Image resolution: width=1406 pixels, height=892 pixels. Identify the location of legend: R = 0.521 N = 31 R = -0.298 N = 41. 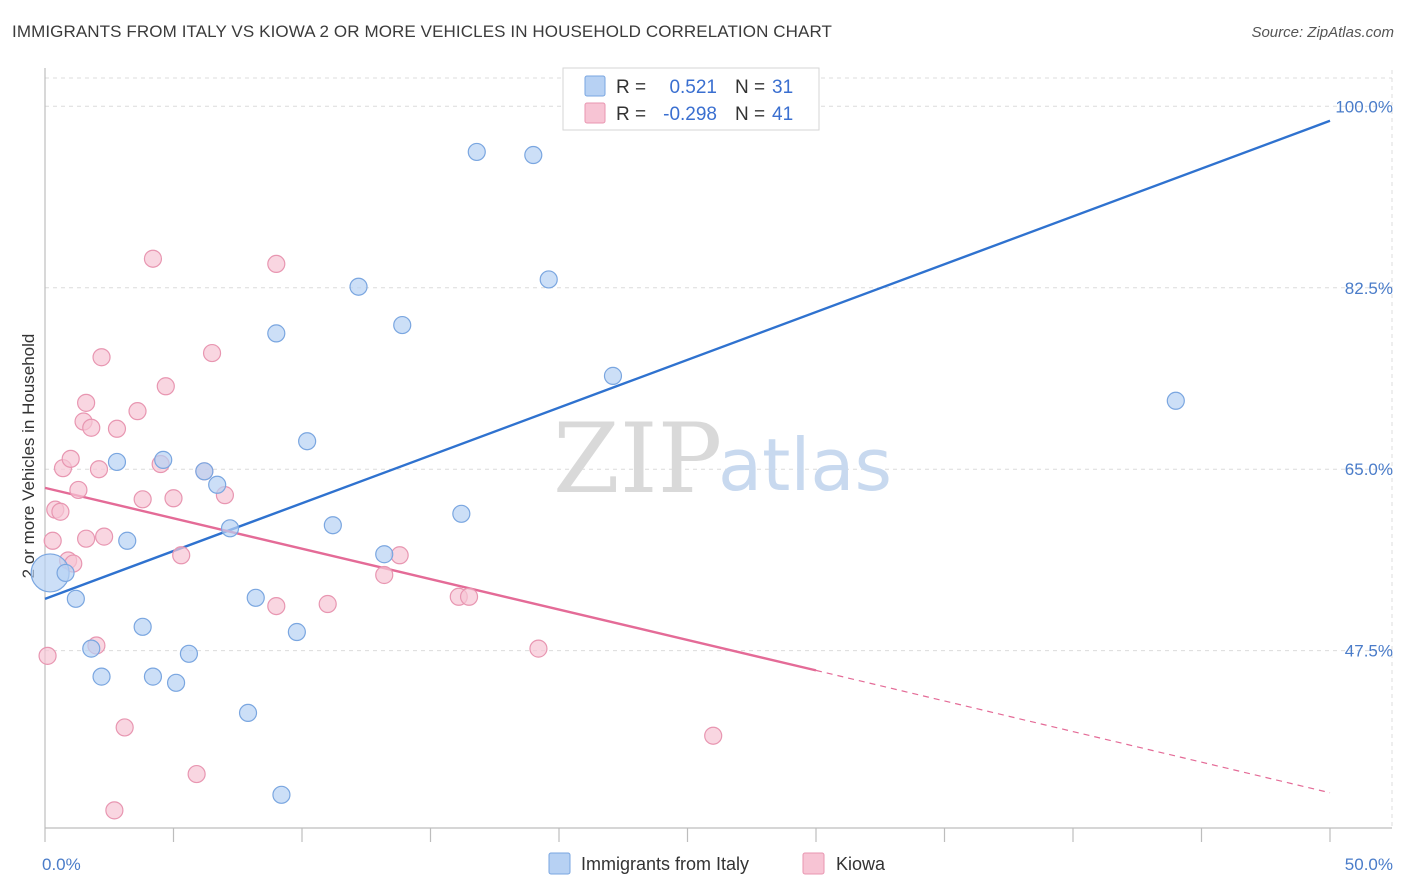
(691, 99).